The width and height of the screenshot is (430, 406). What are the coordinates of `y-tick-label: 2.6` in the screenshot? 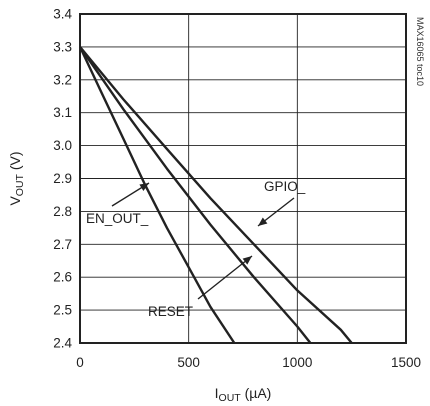 It's located at (62, 277).